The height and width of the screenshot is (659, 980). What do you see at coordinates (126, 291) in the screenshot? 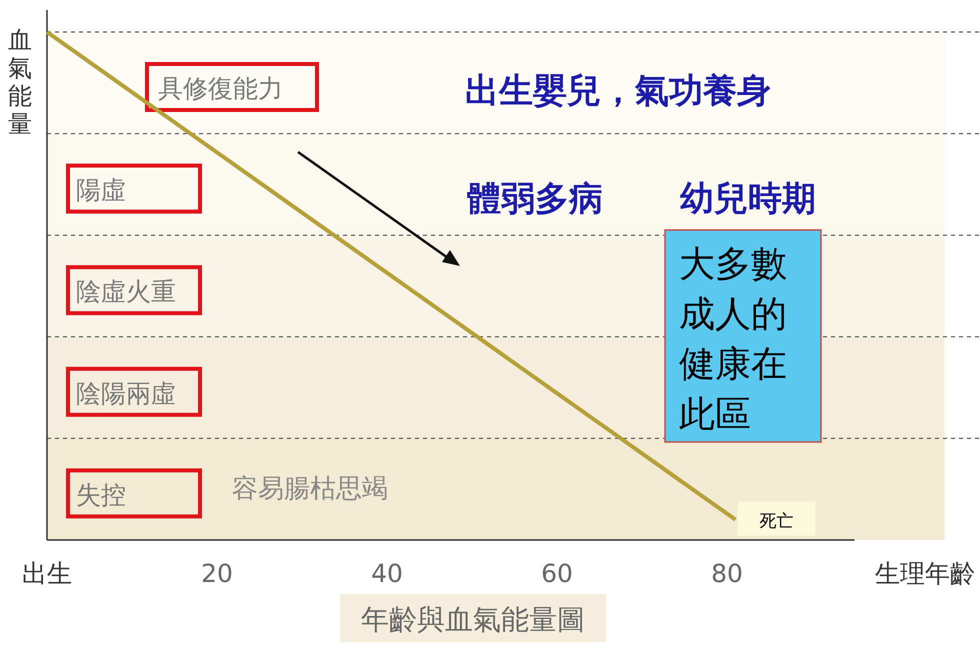
I see `band-label: 陰虛火重` at bounding box center [126, 291].